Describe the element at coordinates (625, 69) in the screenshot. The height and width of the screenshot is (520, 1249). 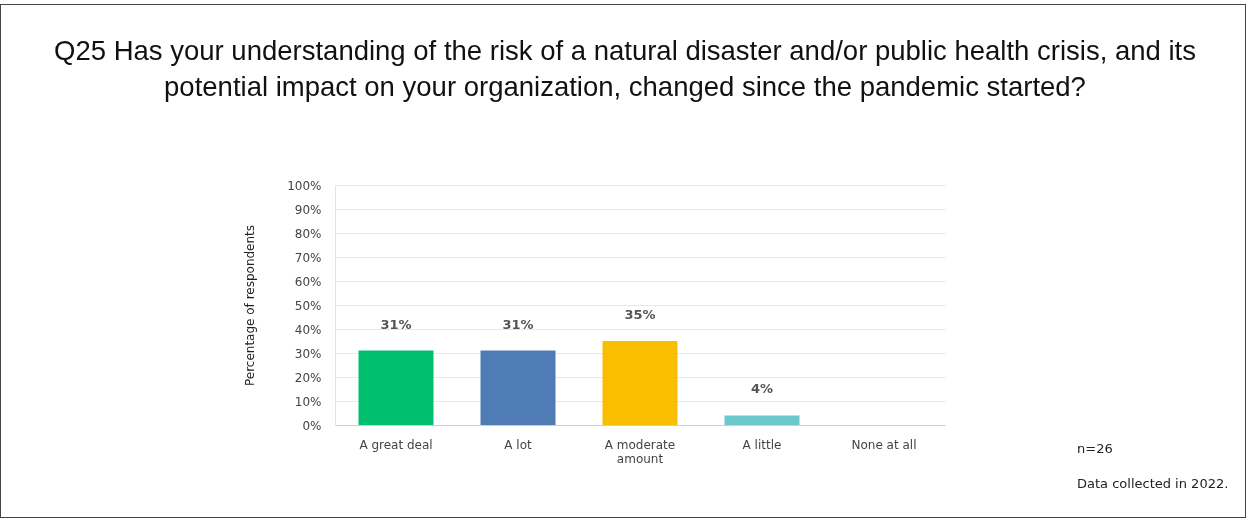
I see `chart-title: Q25 Has your understanding of the risk of a natural disaster and/or public health crisis, and its potential impact on your organization, changed since the pandemic started?` at that location.